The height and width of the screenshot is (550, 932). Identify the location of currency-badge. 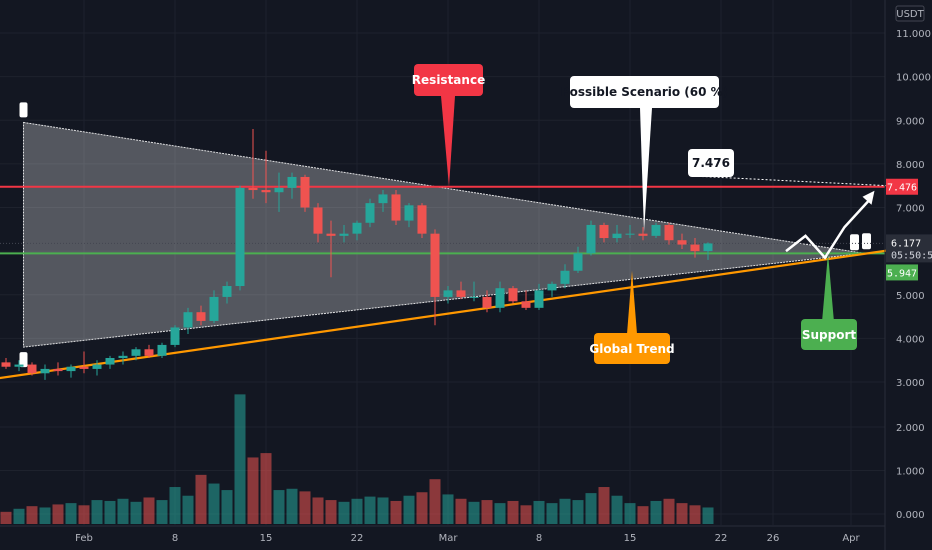
(910, 13).